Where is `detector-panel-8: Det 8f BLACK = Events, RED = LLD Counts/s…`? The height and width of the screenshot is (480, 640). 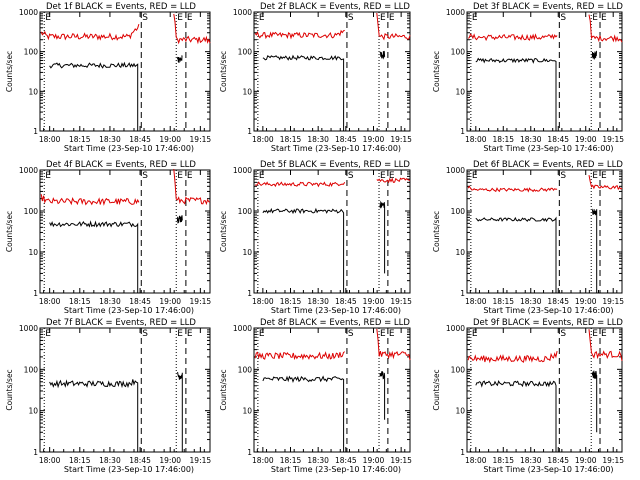
detector-panel-8: Det 8f BLACK = Events, RED = LLD Counts/s… is located at coordinates (315, 396).